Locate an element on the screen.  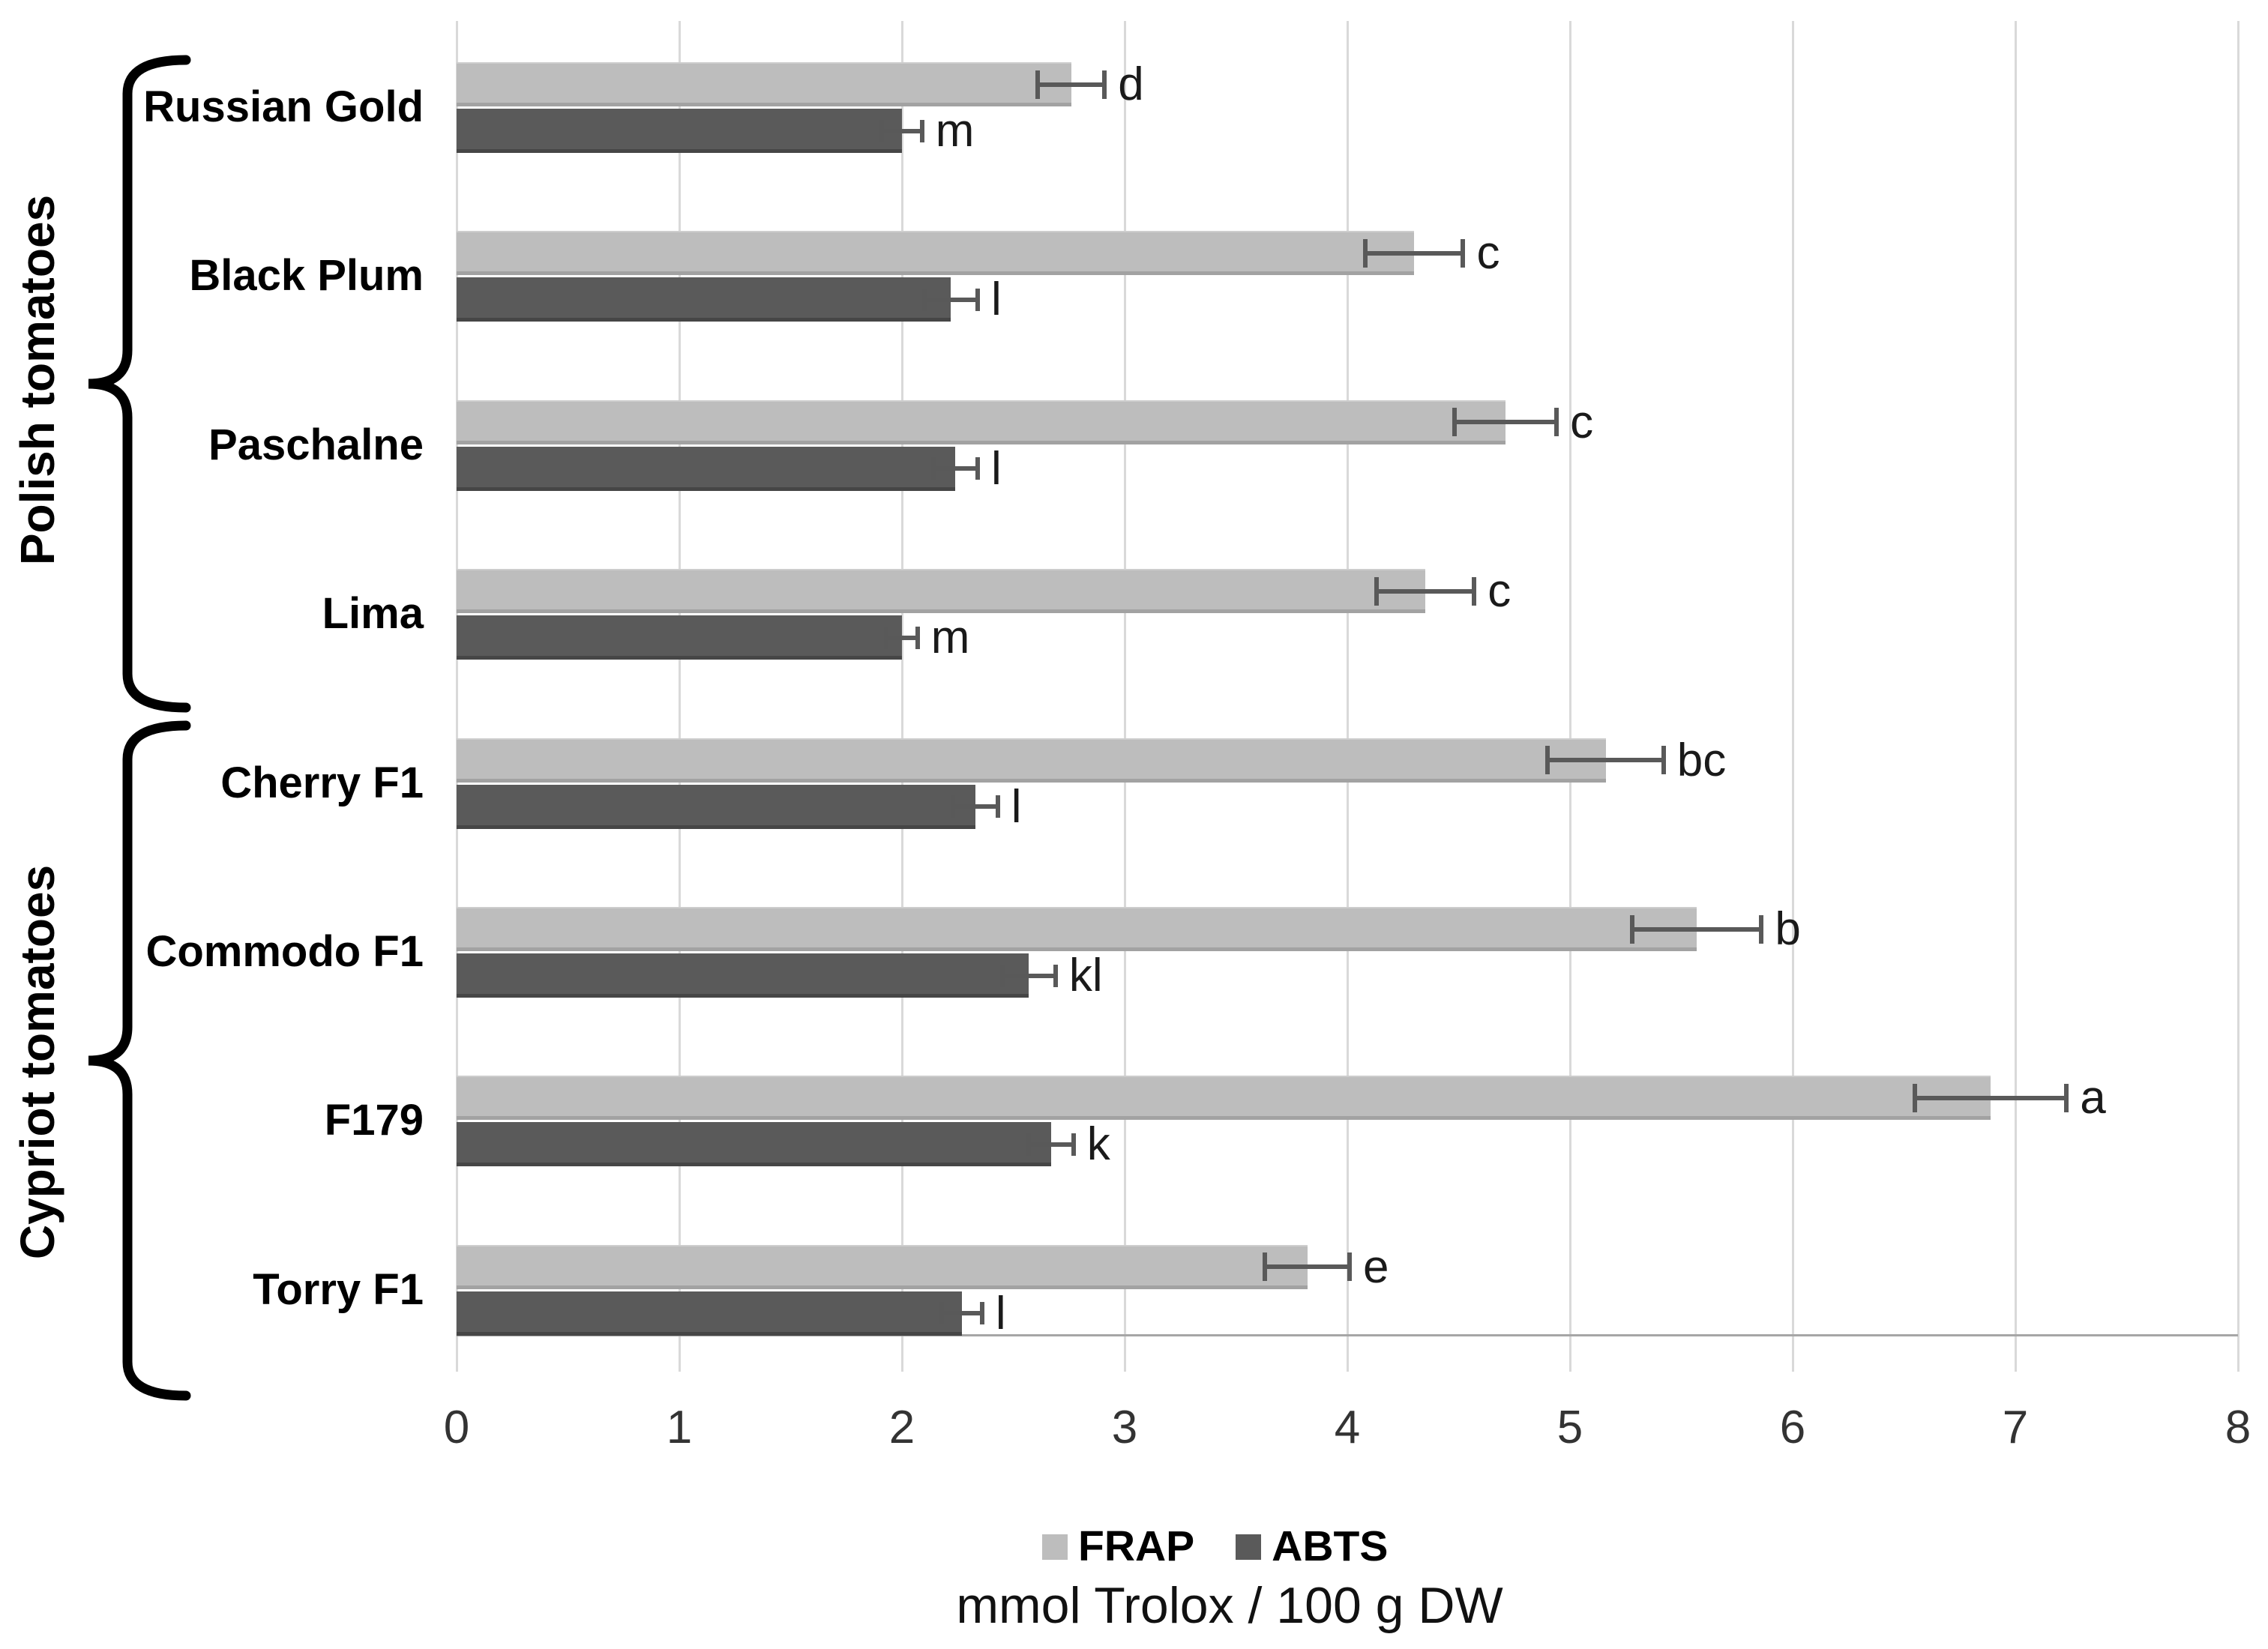
x-tick-label-2: 2 is located at coordinates (901, 1427).